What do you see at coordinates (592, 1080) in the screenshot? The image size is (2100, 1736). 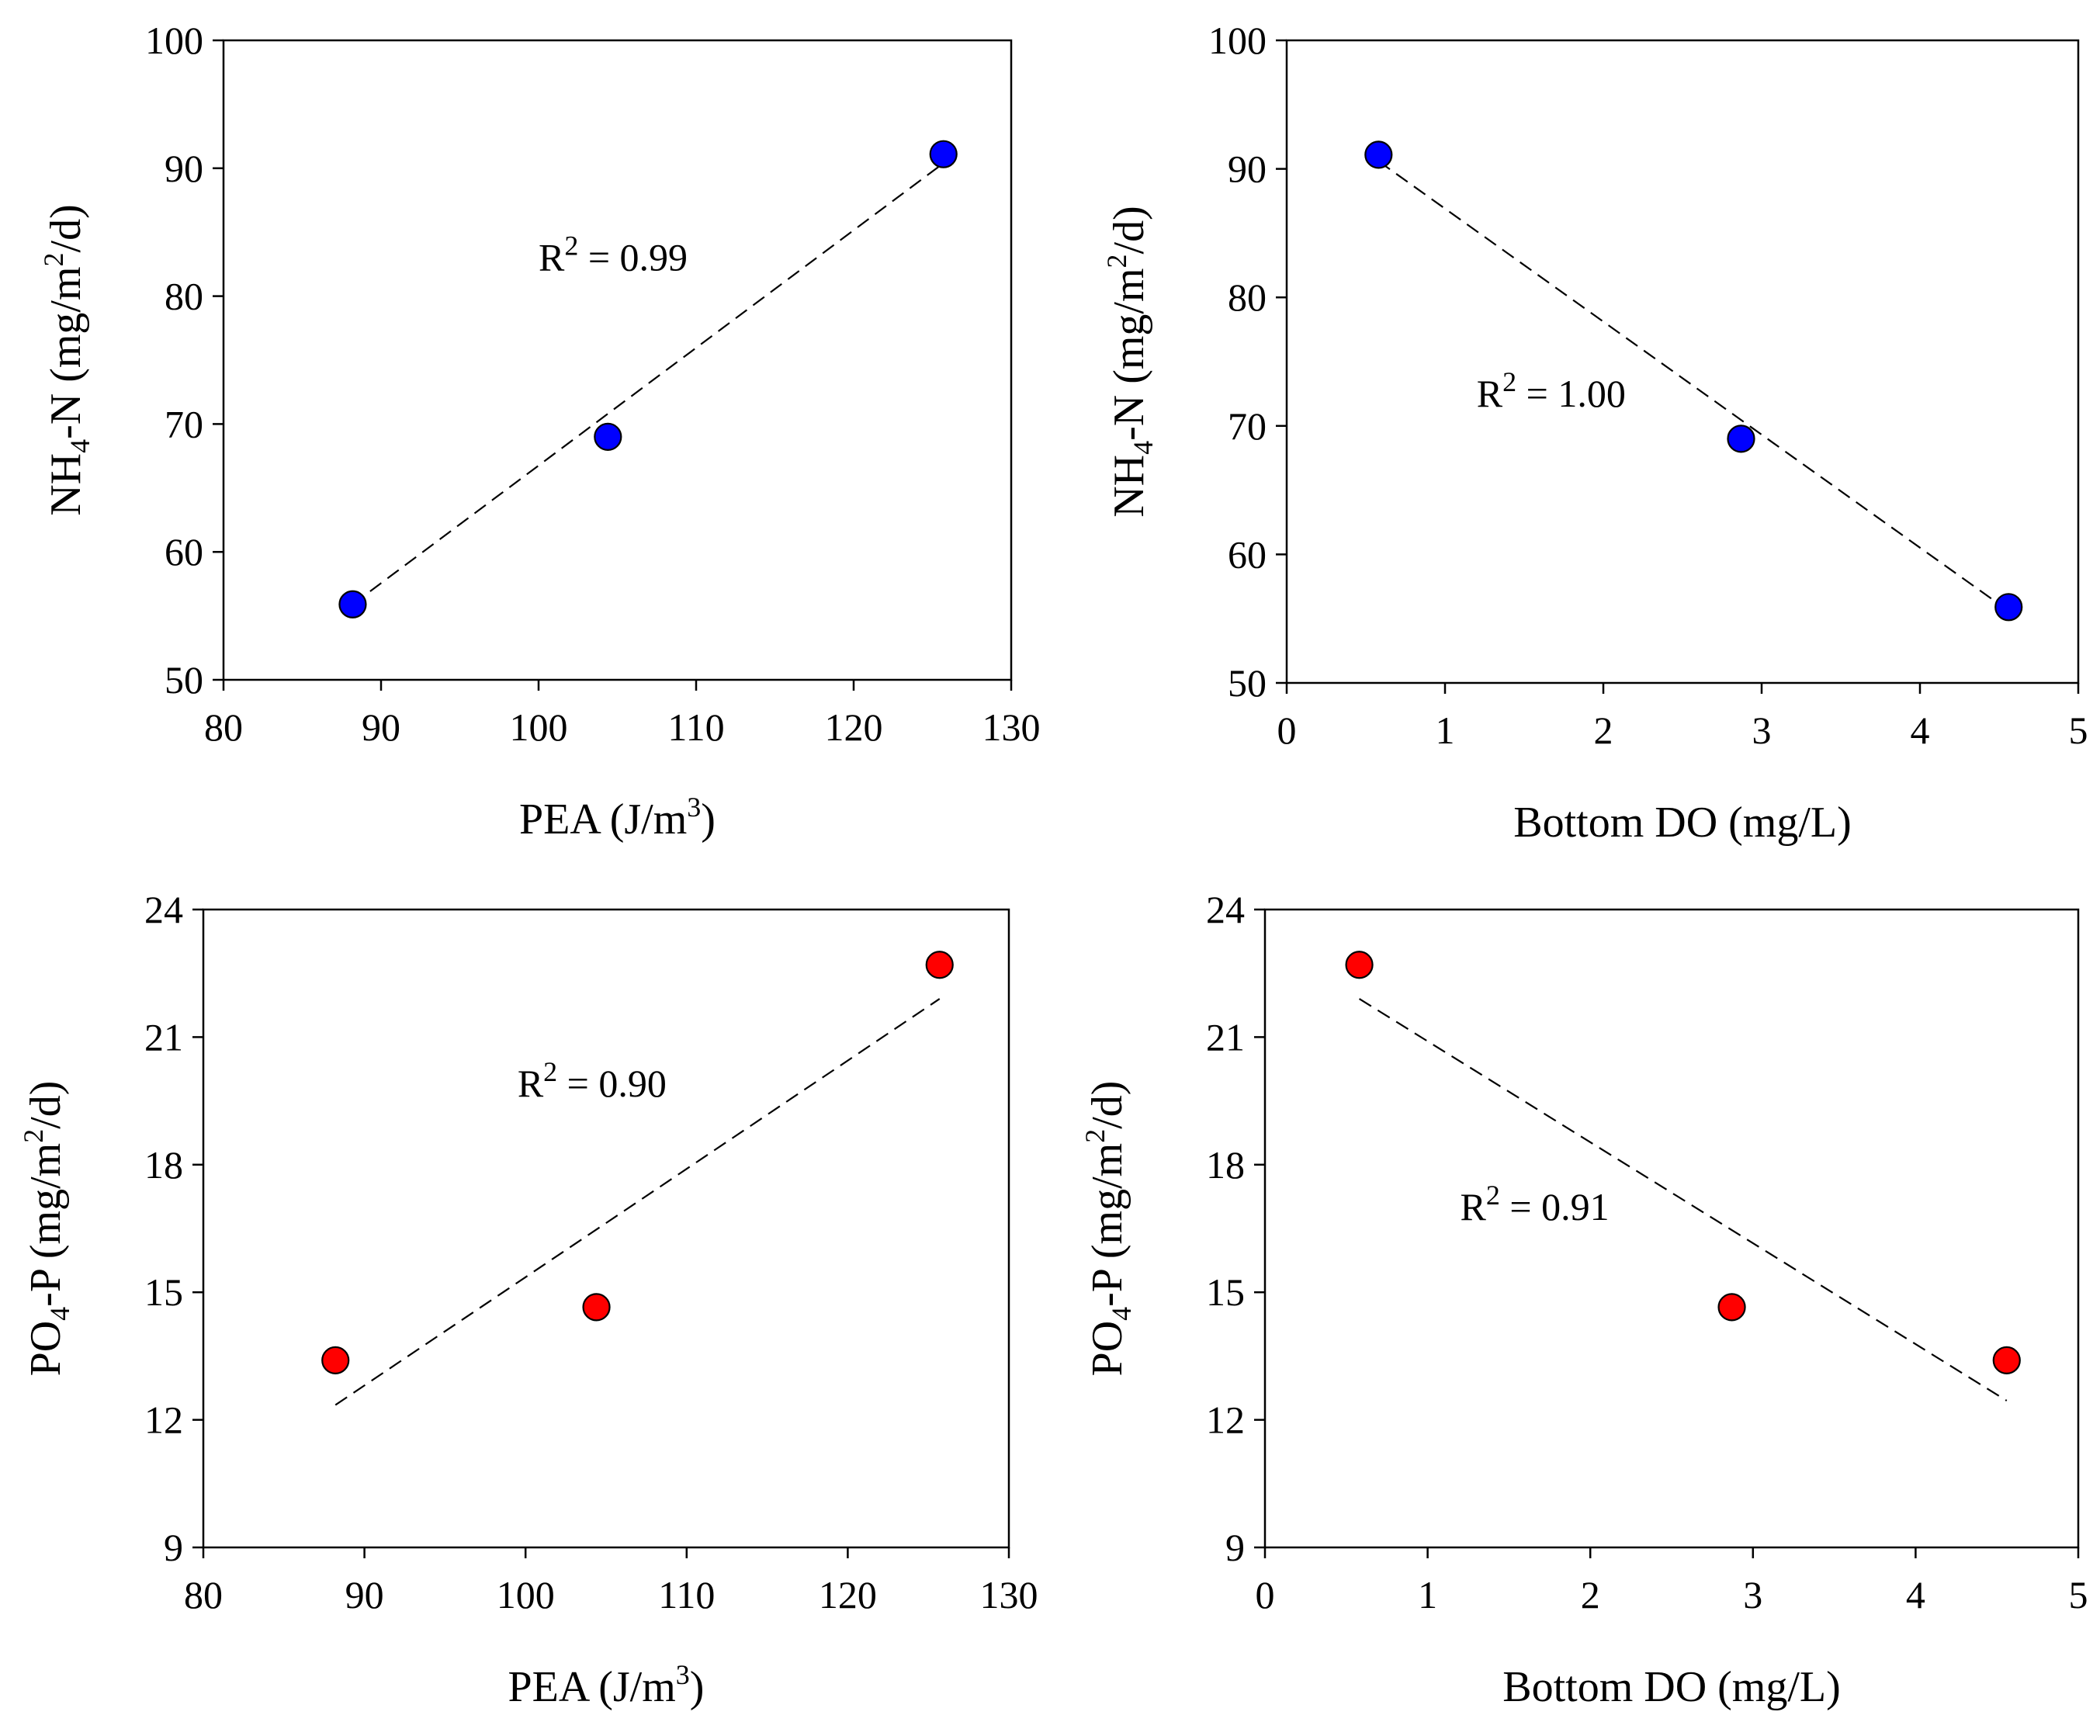 I see `r-squared-label: R2 = 0.90` at bounding box center [592, 1080].